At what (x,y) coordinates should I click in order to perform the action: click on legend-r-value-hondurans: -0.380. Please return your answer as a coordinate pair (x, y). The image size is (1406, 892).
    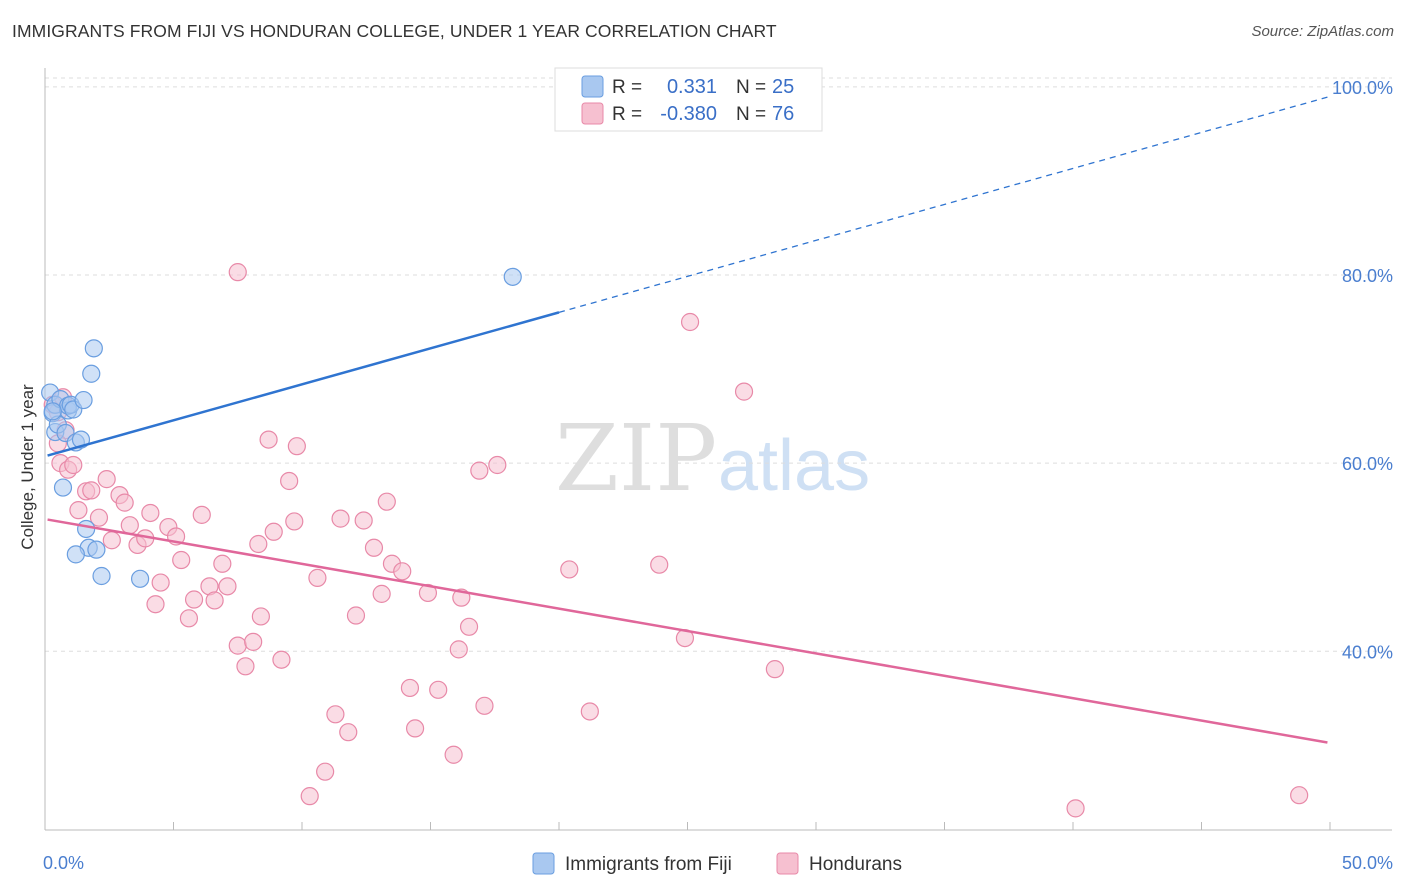
    Looking at the image, I should click on (688, 114).